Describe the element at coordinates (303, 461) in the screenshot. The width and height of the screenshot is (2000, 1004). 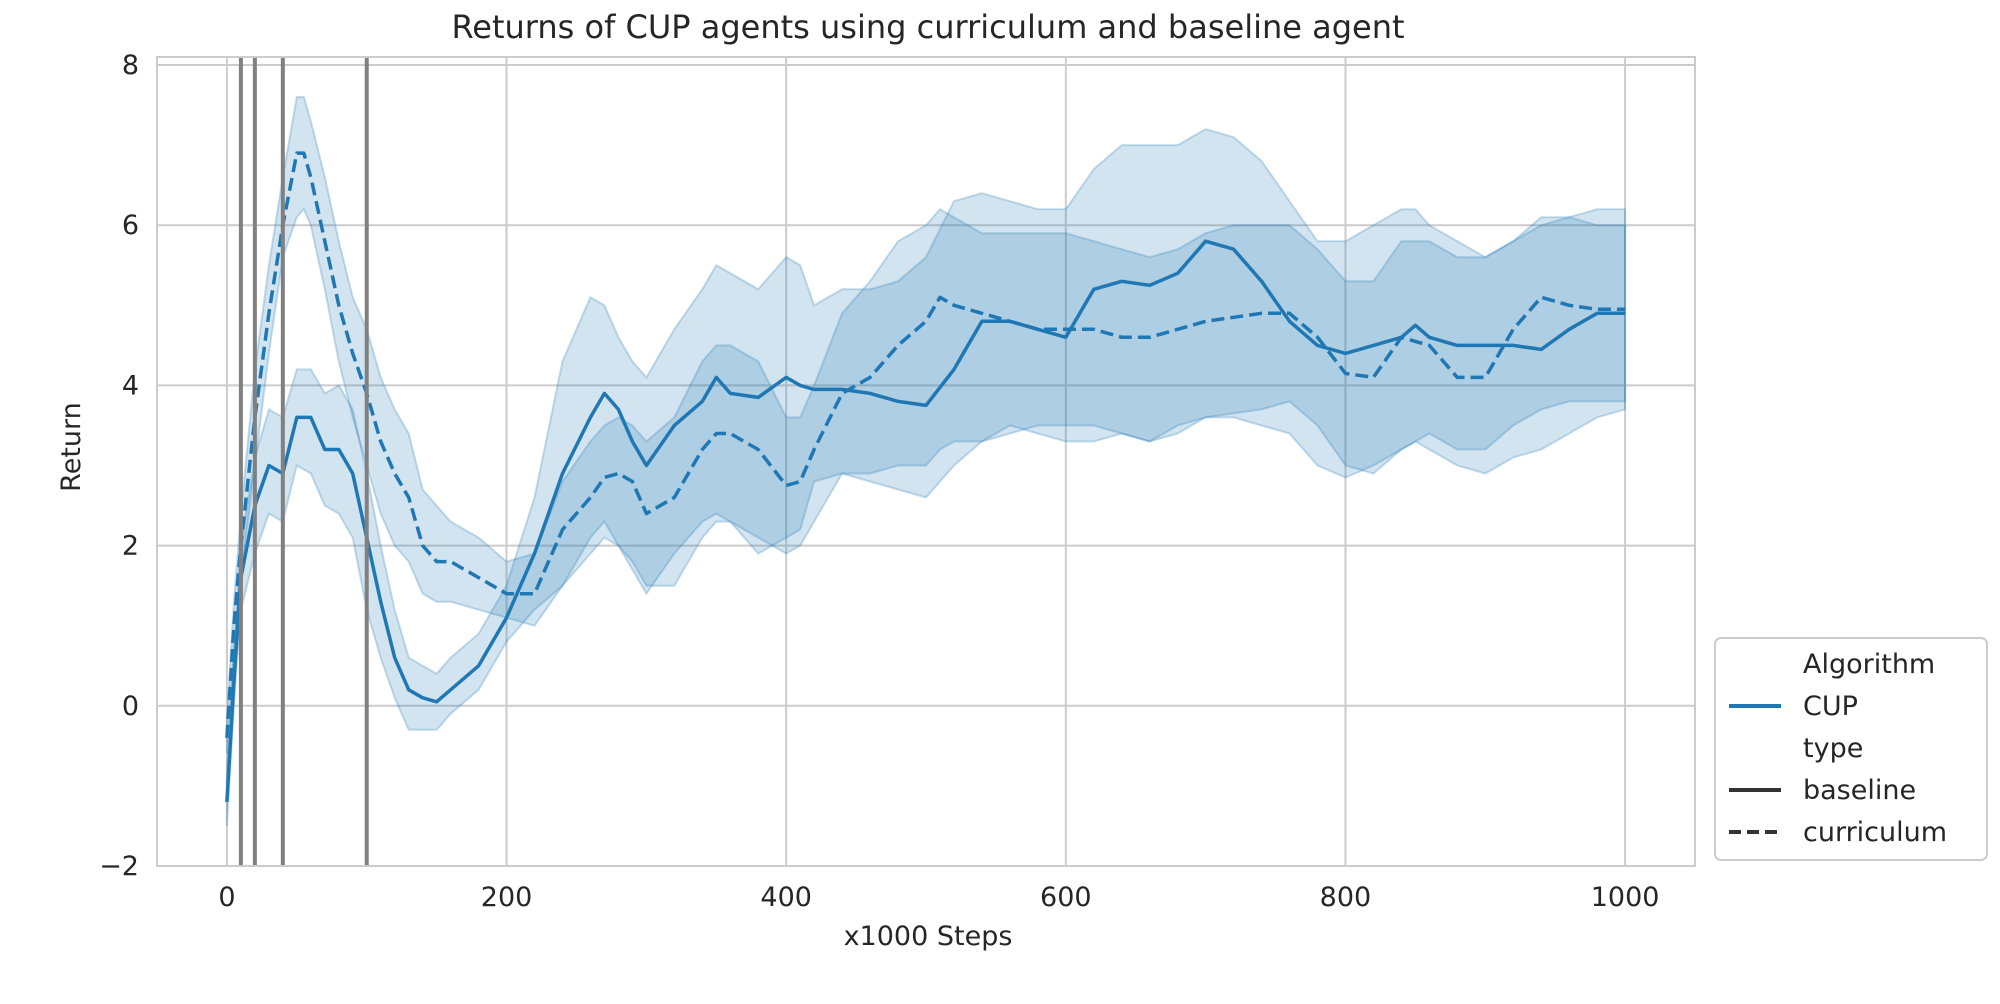
I see `vline-layer` at that location.